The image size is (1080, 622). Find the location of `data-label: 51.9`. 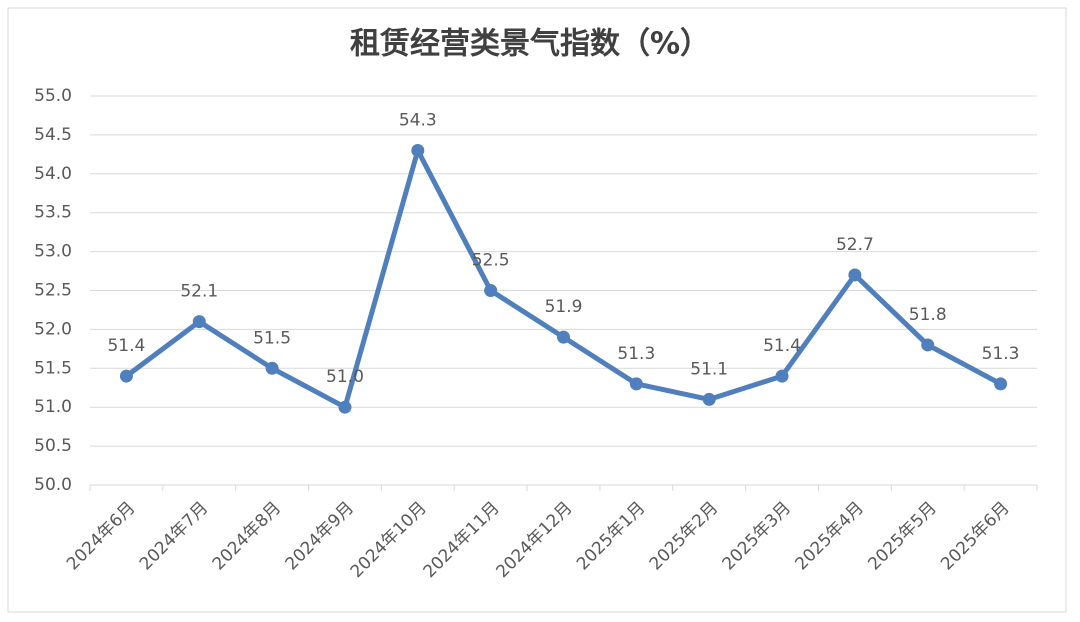

data-label: 51.9 is located at coordinates (564, 307).